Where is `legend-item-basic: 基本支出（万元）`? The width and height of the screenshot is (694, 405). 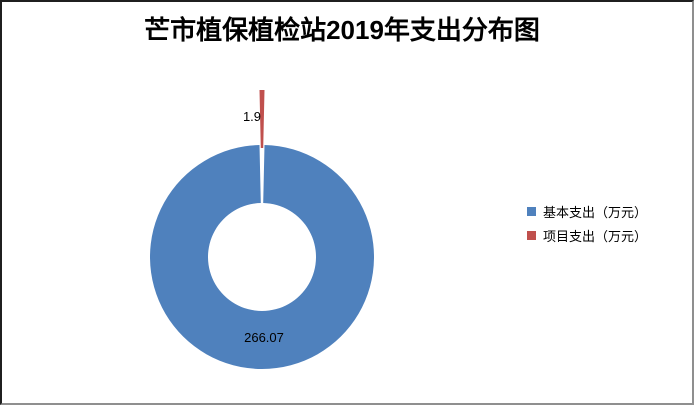
legend-item-basic: 基本支出（万元） is located at coordinates (587, 211).